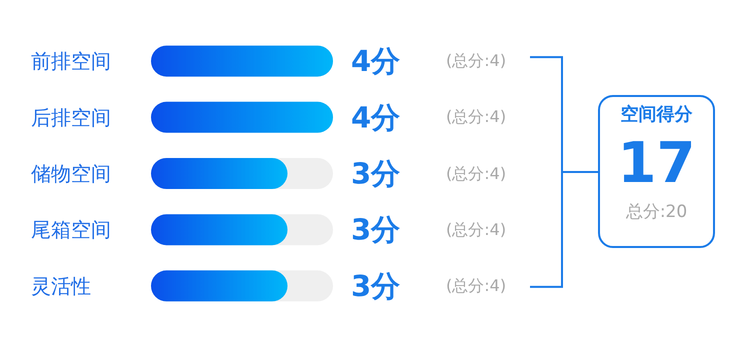 This screenshot has width=750, height=339. I want to click on text: 17, so click(656, 163).